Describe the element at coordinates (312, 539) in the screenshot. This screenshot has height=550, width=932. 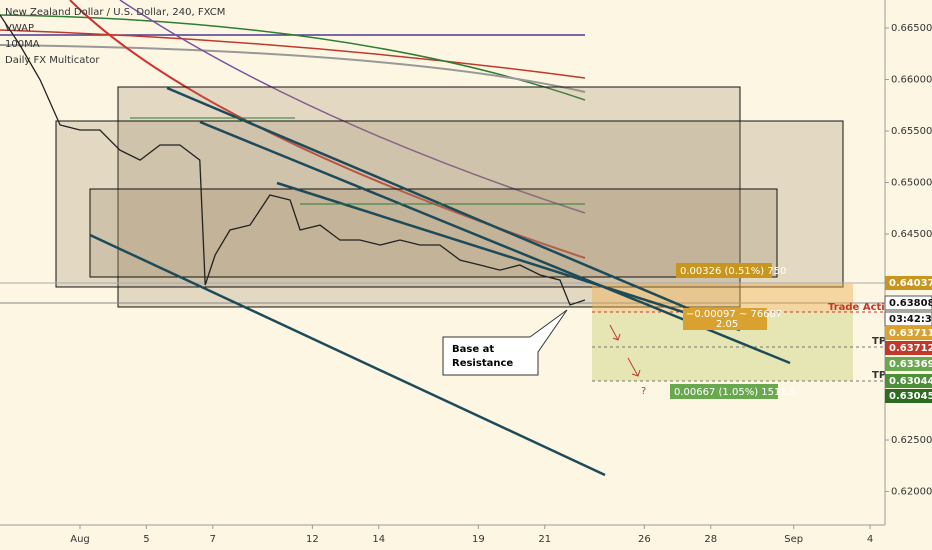
I see `x-tick-label: 12` at that location.